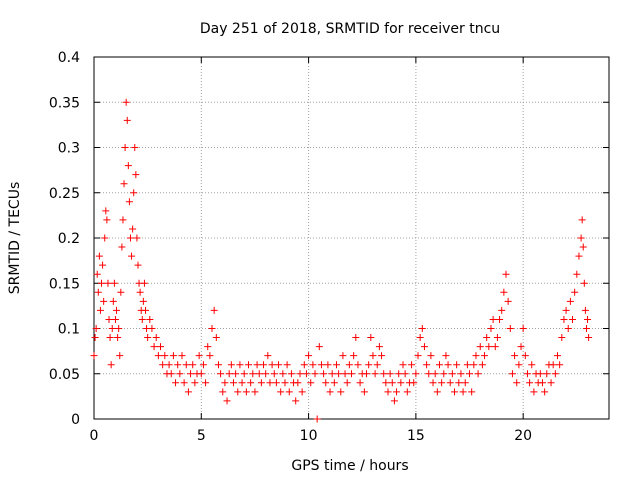 This screenshot has height=480, width=640. I want to click on x-tick-label: 20, so click(523, 436).